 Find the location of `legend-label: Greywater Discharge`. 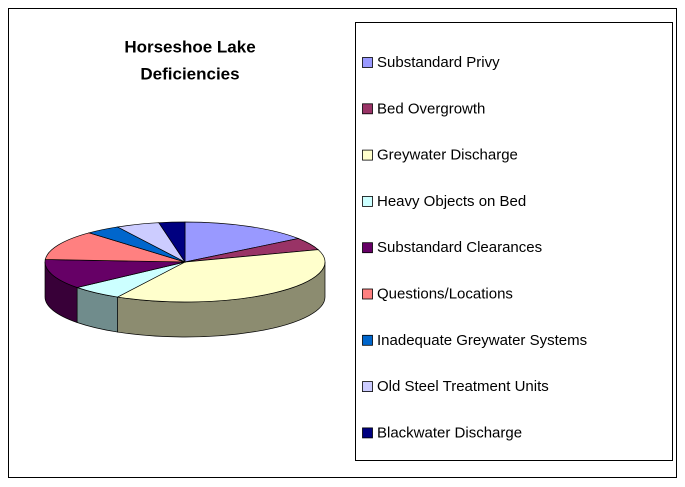

legend-label: Greywater Discharge is located at coordinates (447, 155).